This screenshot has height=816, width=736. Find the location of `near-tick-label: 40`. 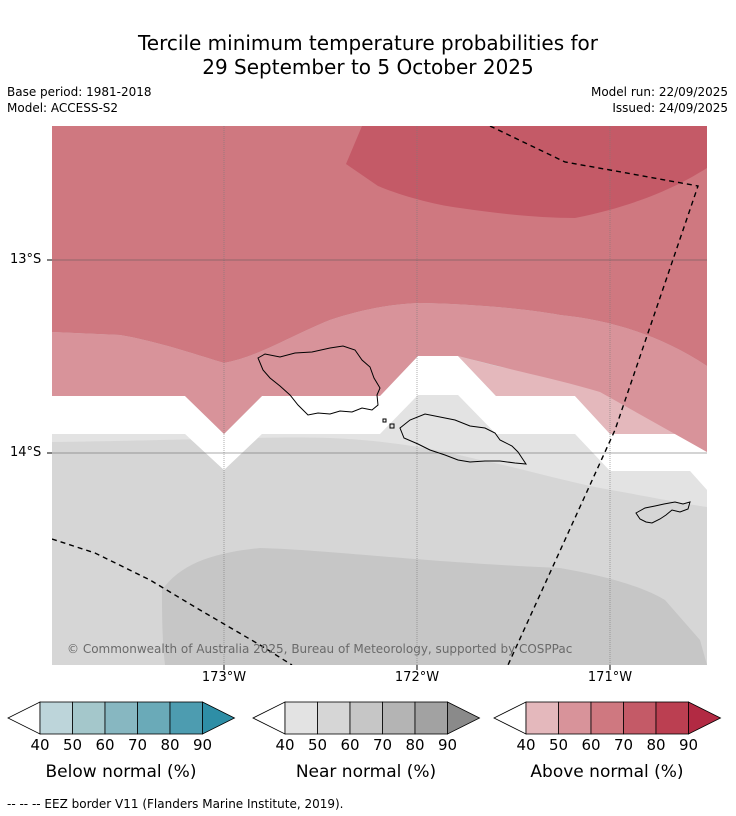

near-tick-label: 40 is located at coordinates (285, 745).